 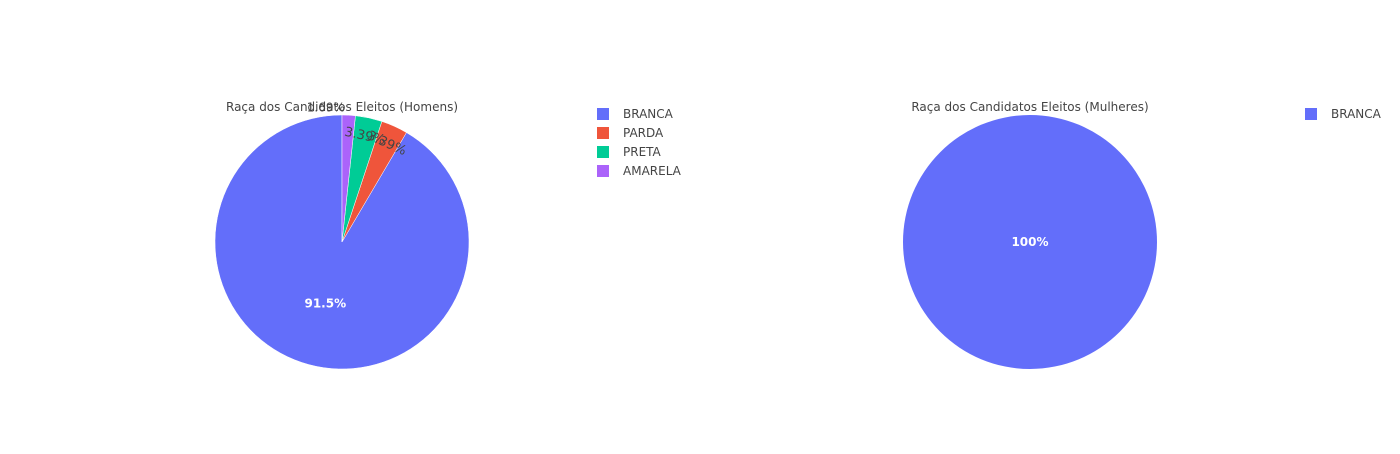 I want to click on pie-women-slices, so click(x=1030, y=242).